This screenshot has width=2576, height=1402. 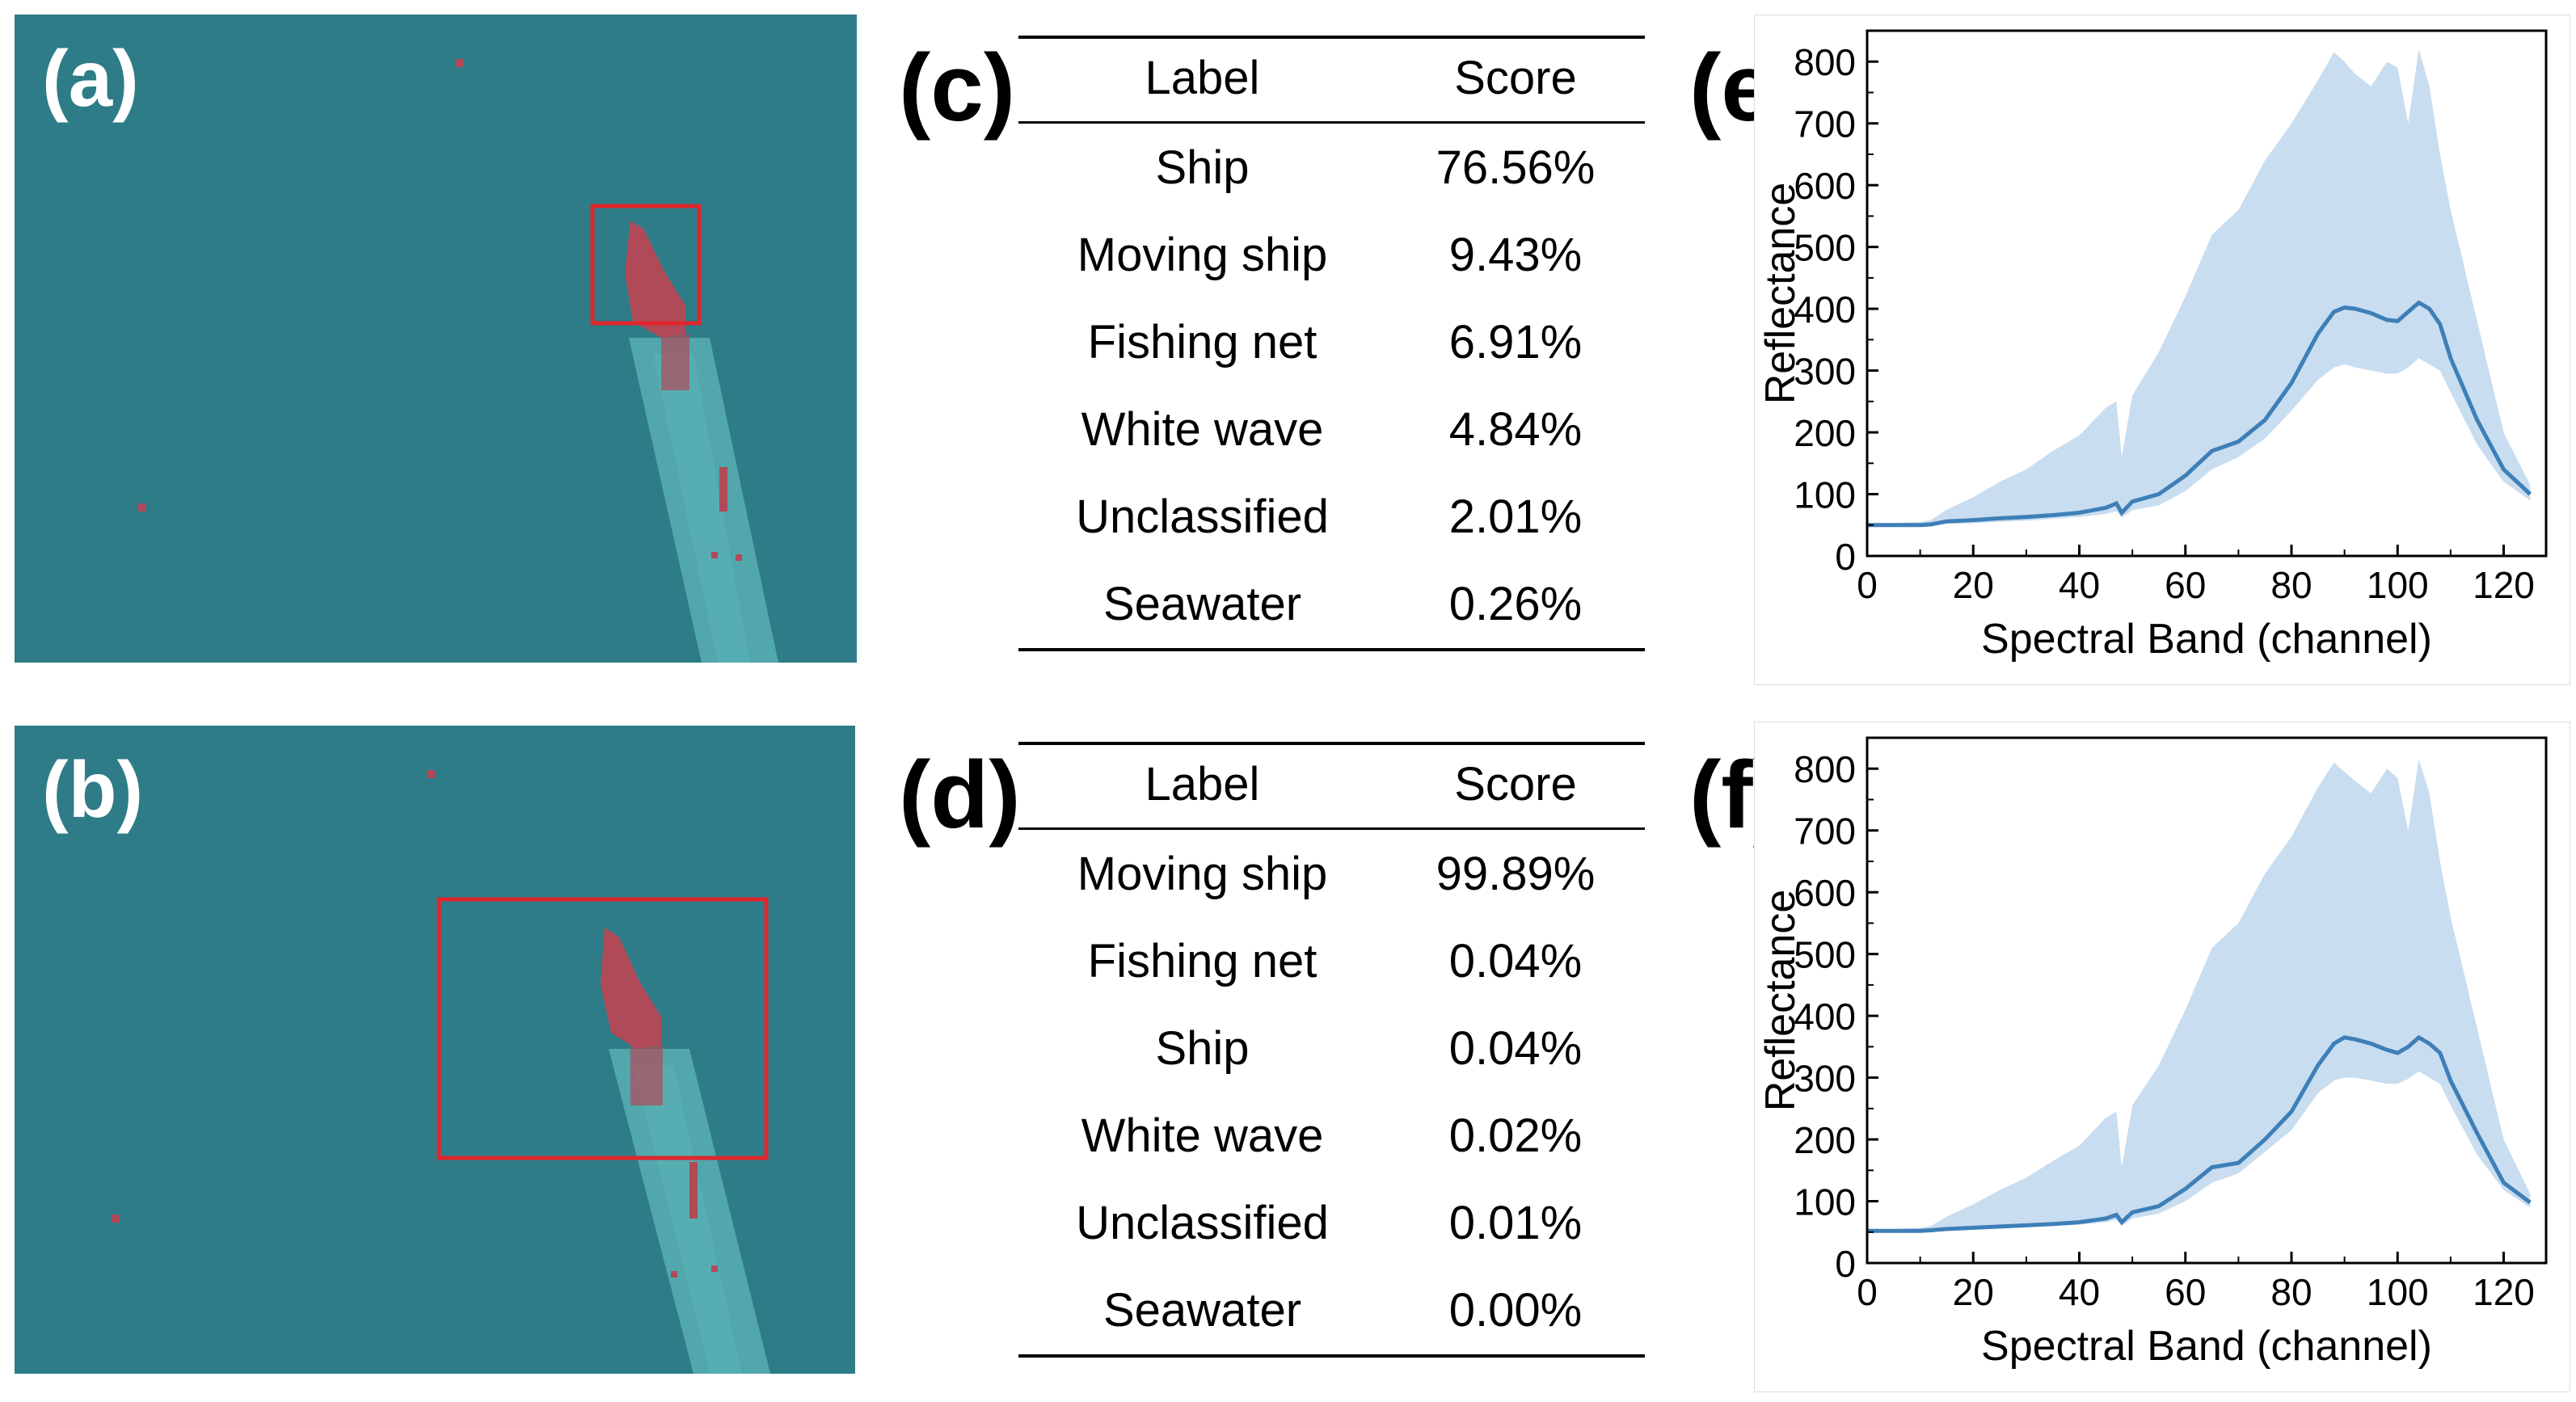 What do you see at coordinates (1515, 255) in the screenshot?
I see `row-score: 9.43%` at bounding box center [1515, 255].